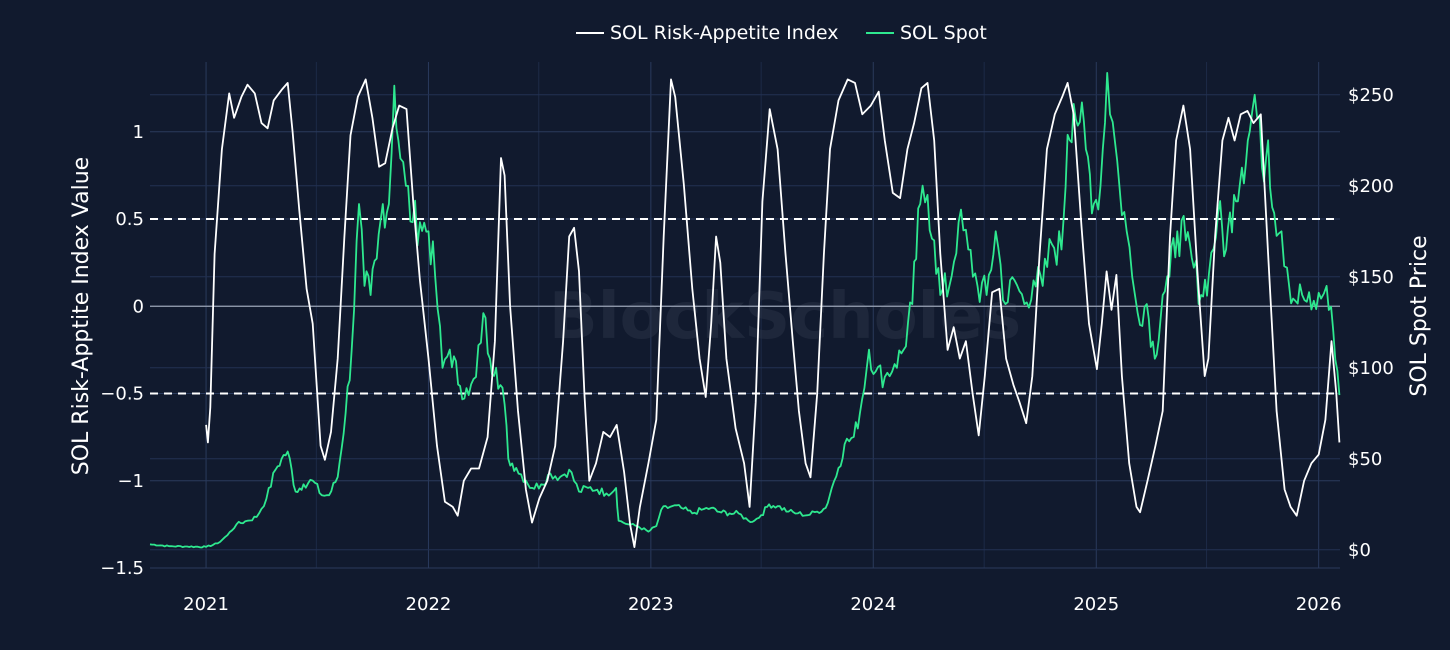  I want to click on legend: SOL Risk-Appetite Index SOL Spot, so click(781, 33).